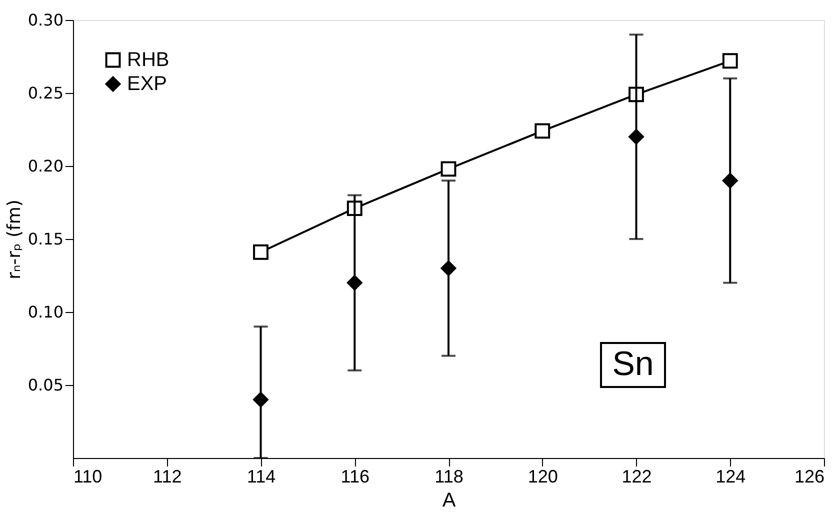 This screenshot has width=837, height=520. Describe the element at coordinates (14, 240) in the screenshot. I see `y-axis-title: rₙ-rₚ (fm)` at that location.